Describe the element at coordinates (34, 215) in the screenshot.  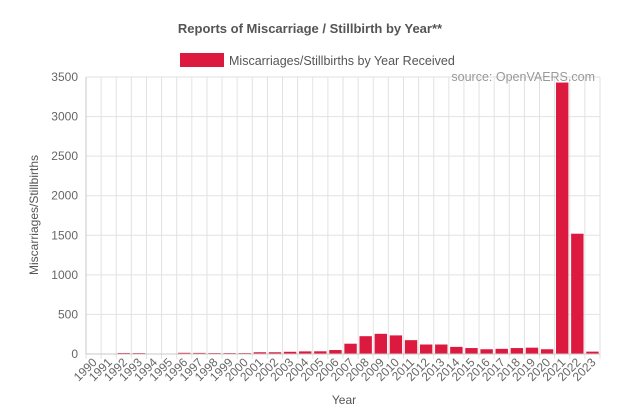
I see `y-axis-title: Miscarriages/Stillbirths` at that location.